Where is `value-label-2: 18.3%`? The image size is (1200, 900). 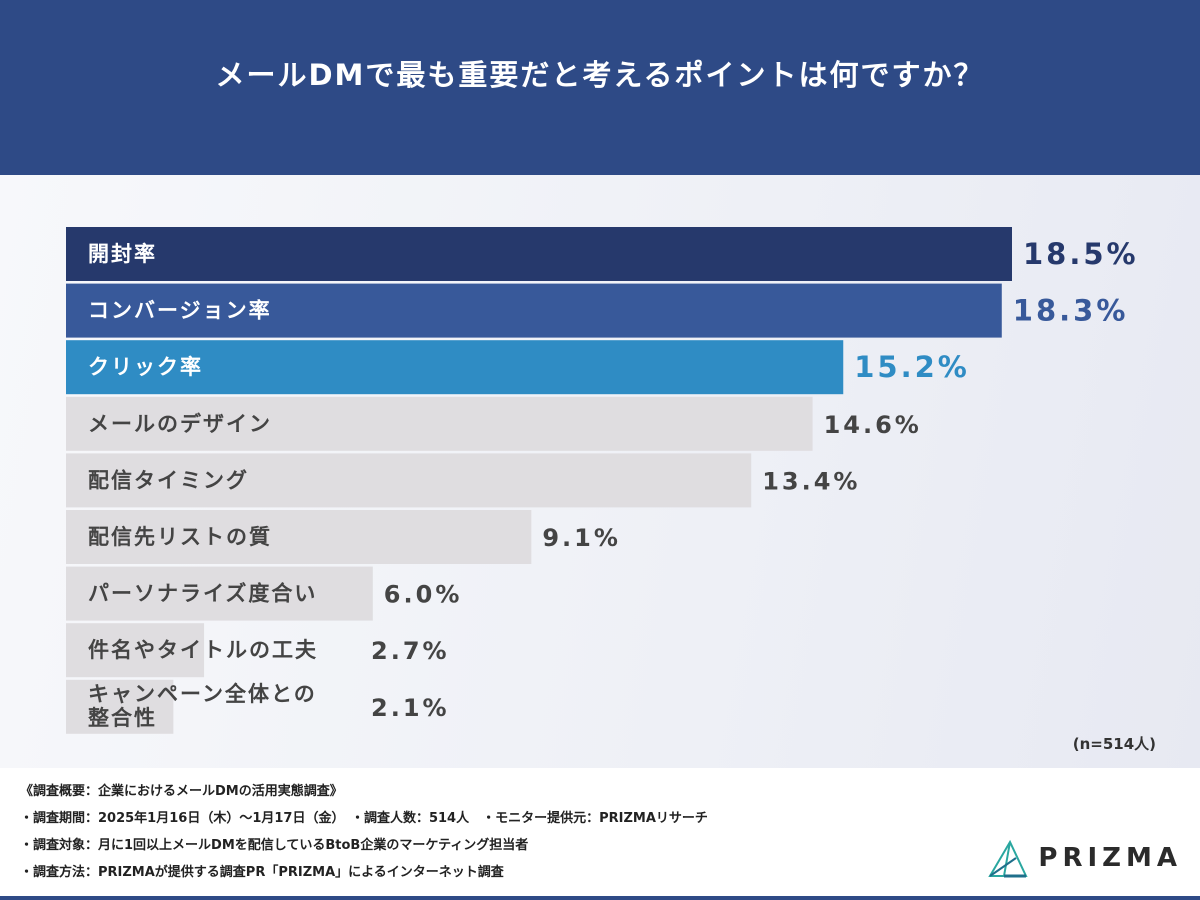 value-label-2: 18.3% is located at coordinates (1071, 311).